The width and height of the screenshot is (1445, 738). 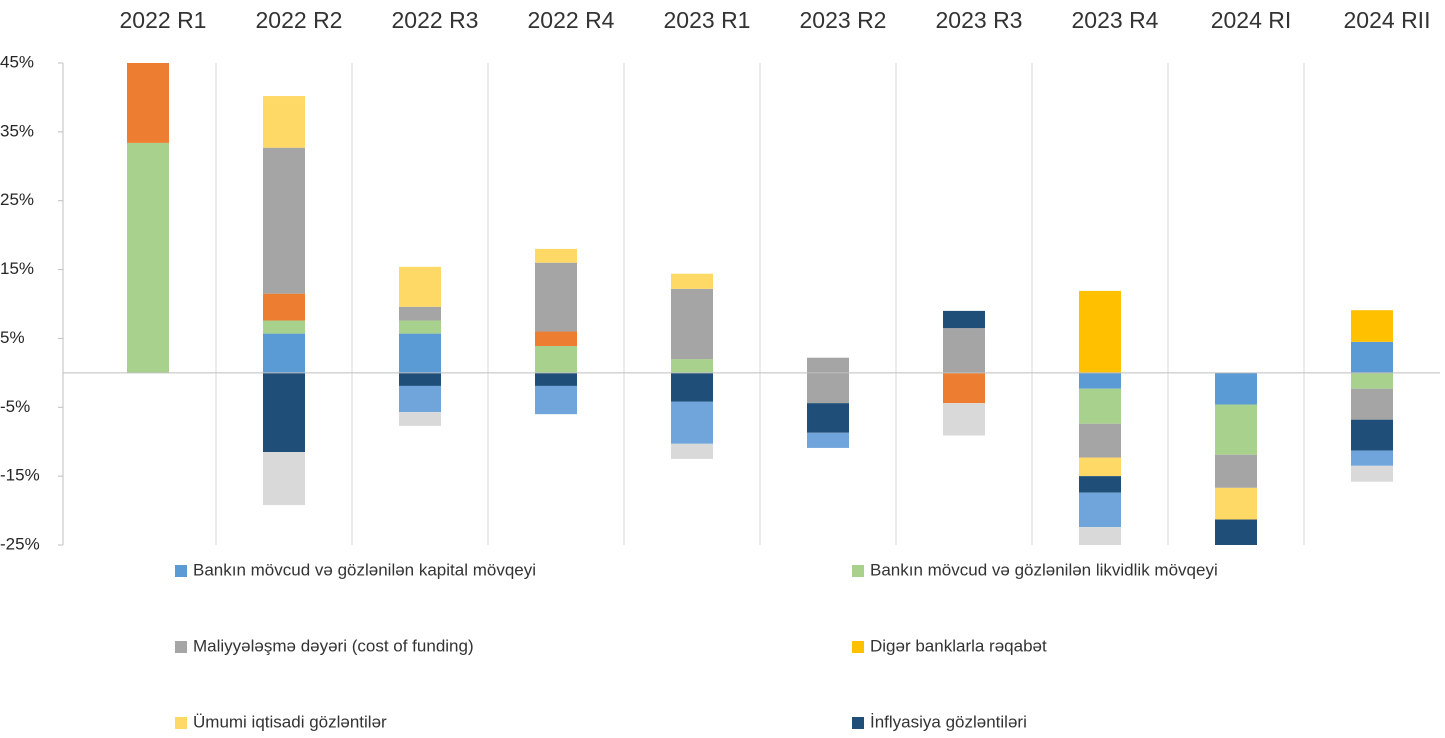 I want to click on category-label: 2023 R4, so click(x=1115, y=20).